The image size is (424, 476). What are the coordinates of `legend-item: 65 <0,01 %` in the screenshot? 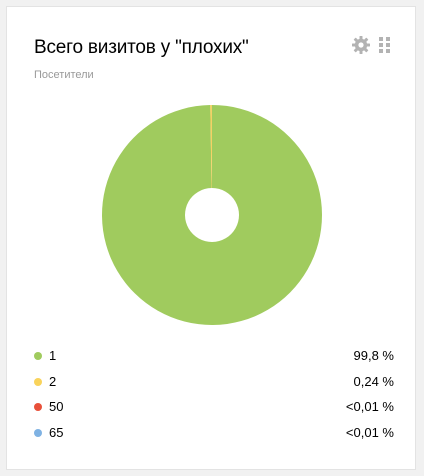 It's located at (214, 437).